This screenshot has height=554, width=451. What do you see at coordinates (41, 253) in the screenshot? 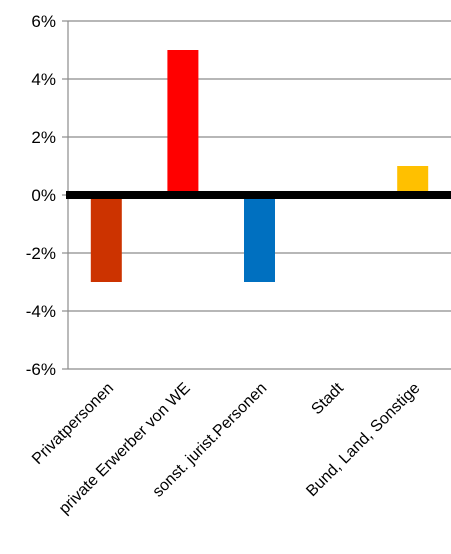
I see `y-tick-label: -2%` at bounding box center [41, 253].